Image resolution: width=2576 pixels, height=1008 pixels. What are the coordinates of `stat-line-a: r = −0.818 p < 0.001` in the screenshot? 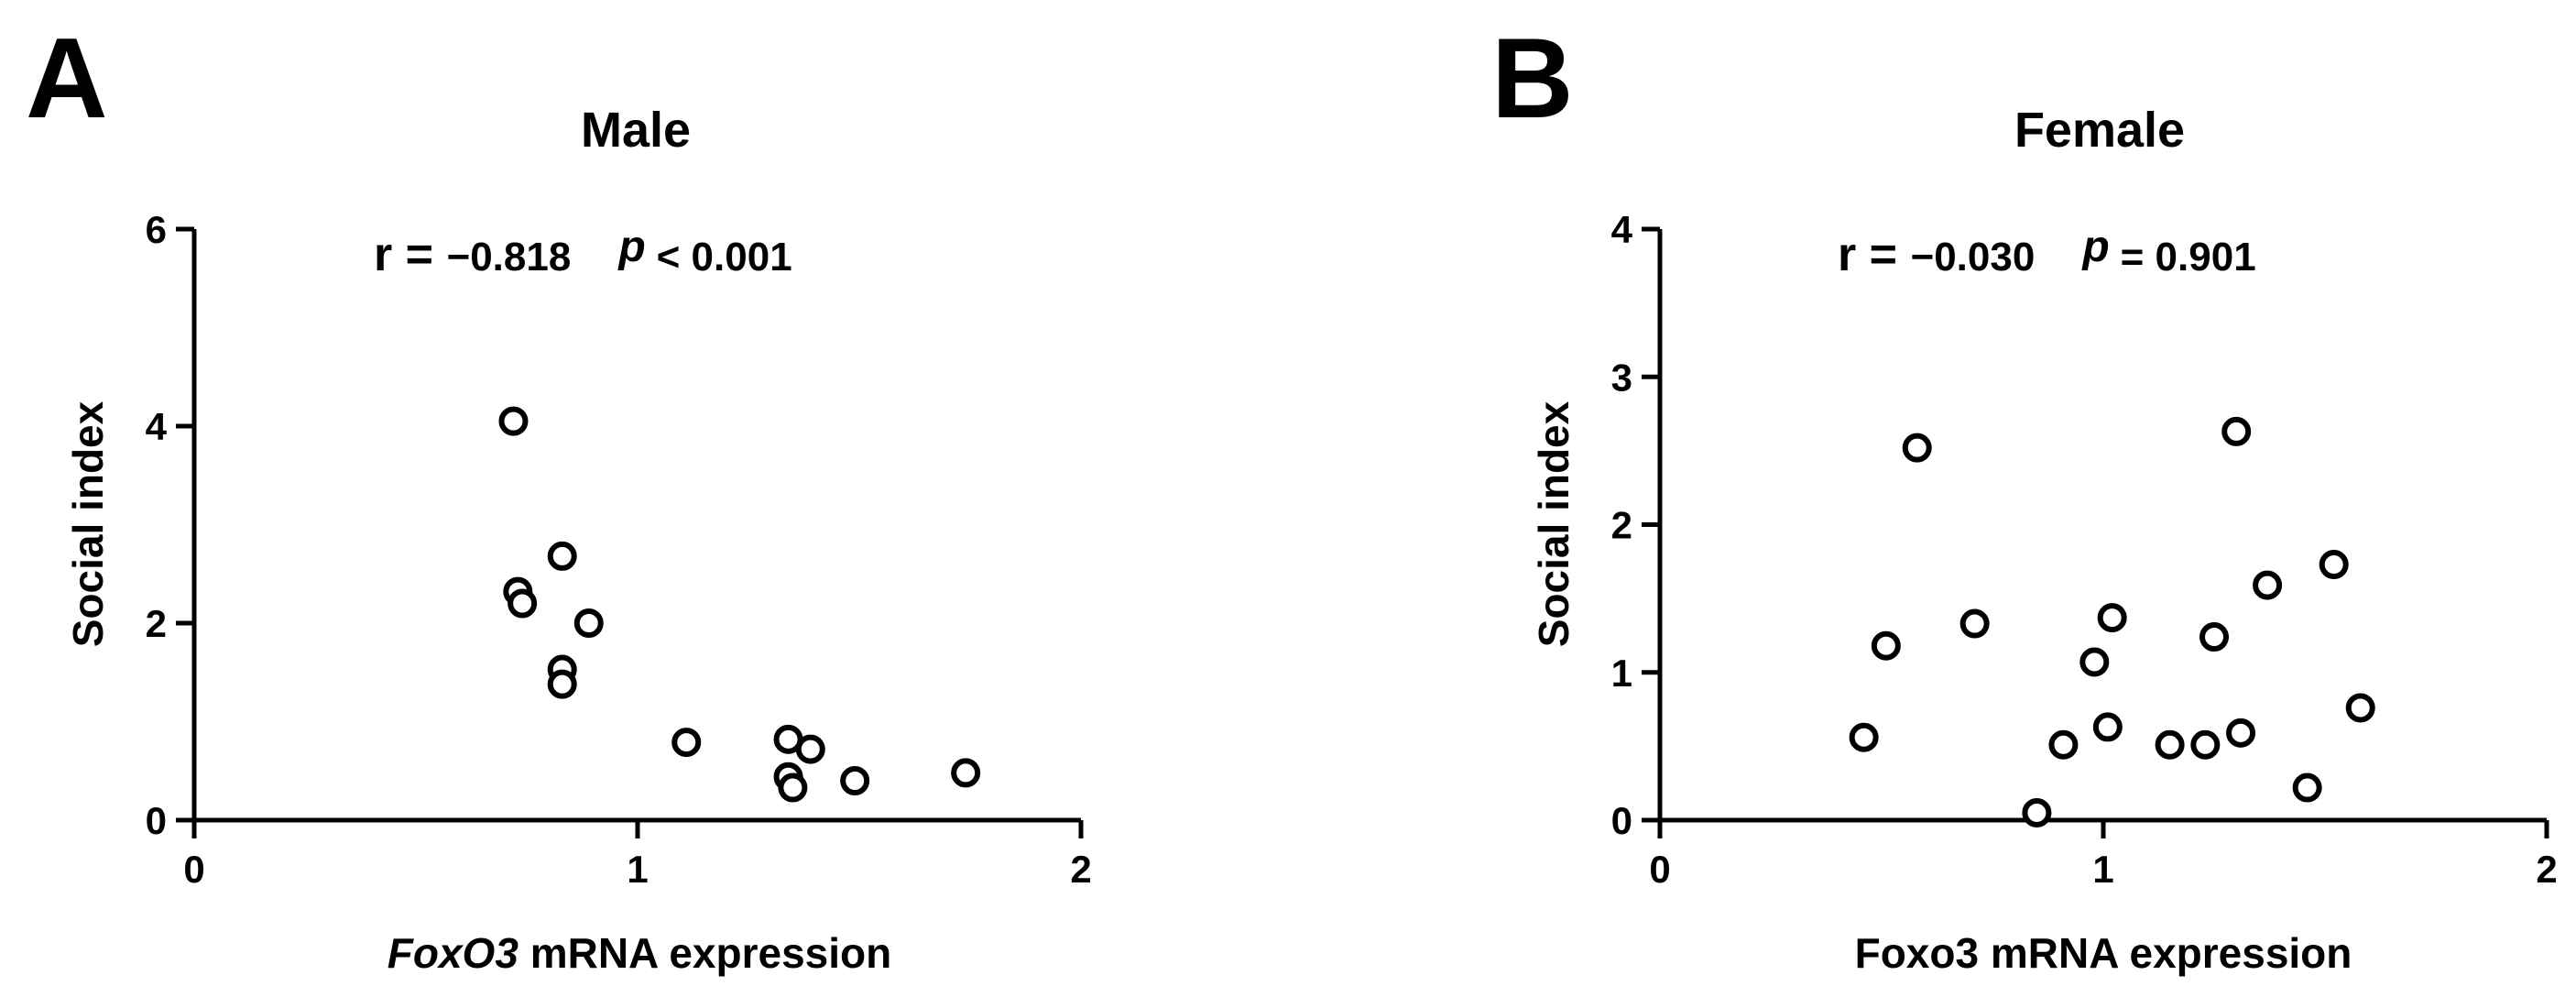 It's located at (583, 252).